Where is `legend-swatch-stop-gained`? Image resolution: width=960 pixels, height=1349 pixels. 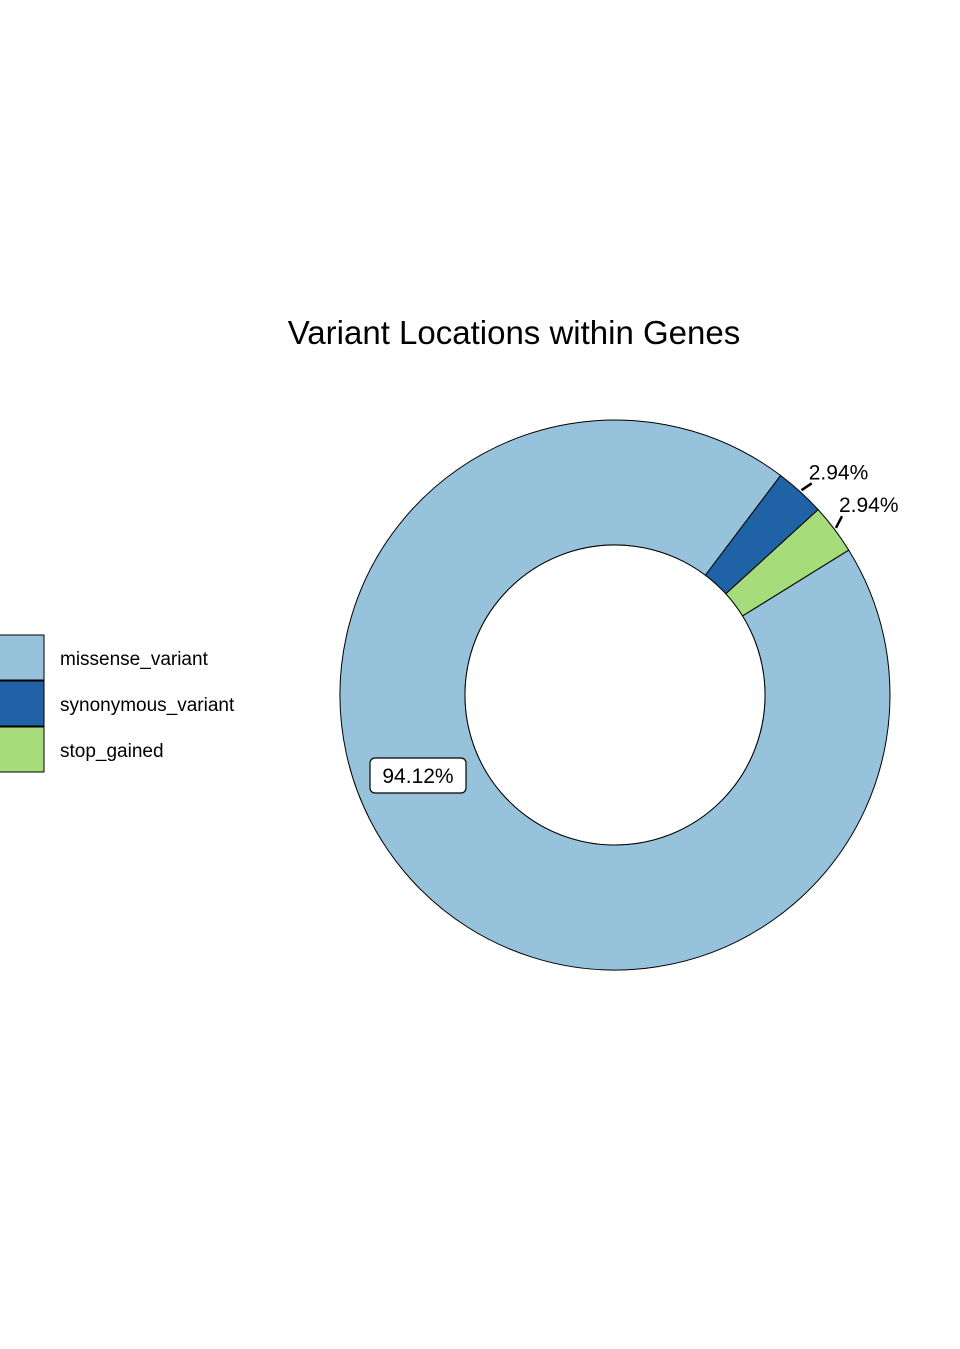
legend-swatch-stop-gained is located at coordinates (22, 749).